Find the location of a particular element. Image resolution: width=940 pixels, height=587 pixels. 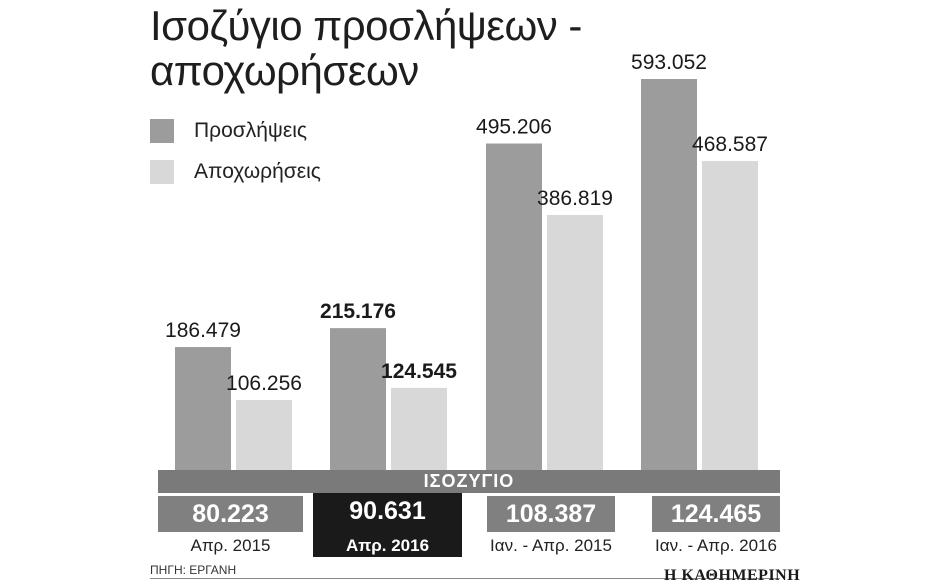

balance-box-1: 90.631 is located at coordinates (387, 525).